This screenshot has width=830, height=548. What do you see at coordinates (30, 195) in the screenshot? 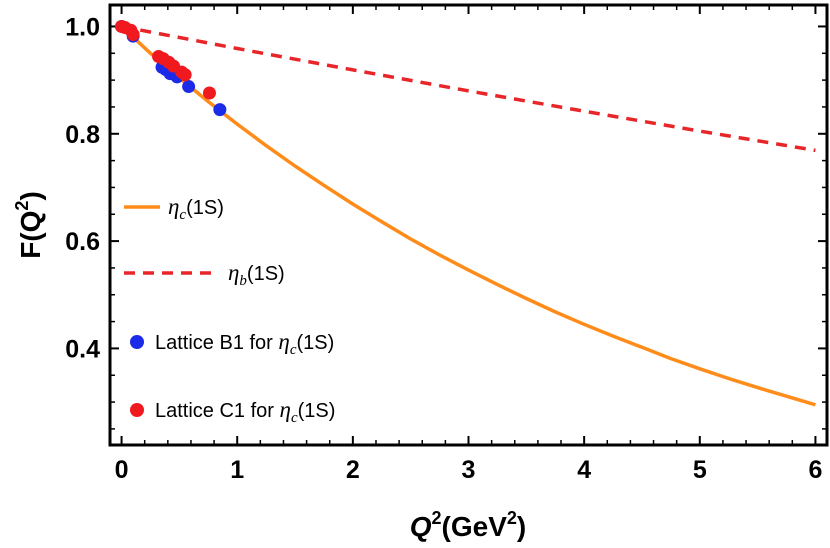
I see `y-axis-label-suffix: )` at bounding box center [30, 195].